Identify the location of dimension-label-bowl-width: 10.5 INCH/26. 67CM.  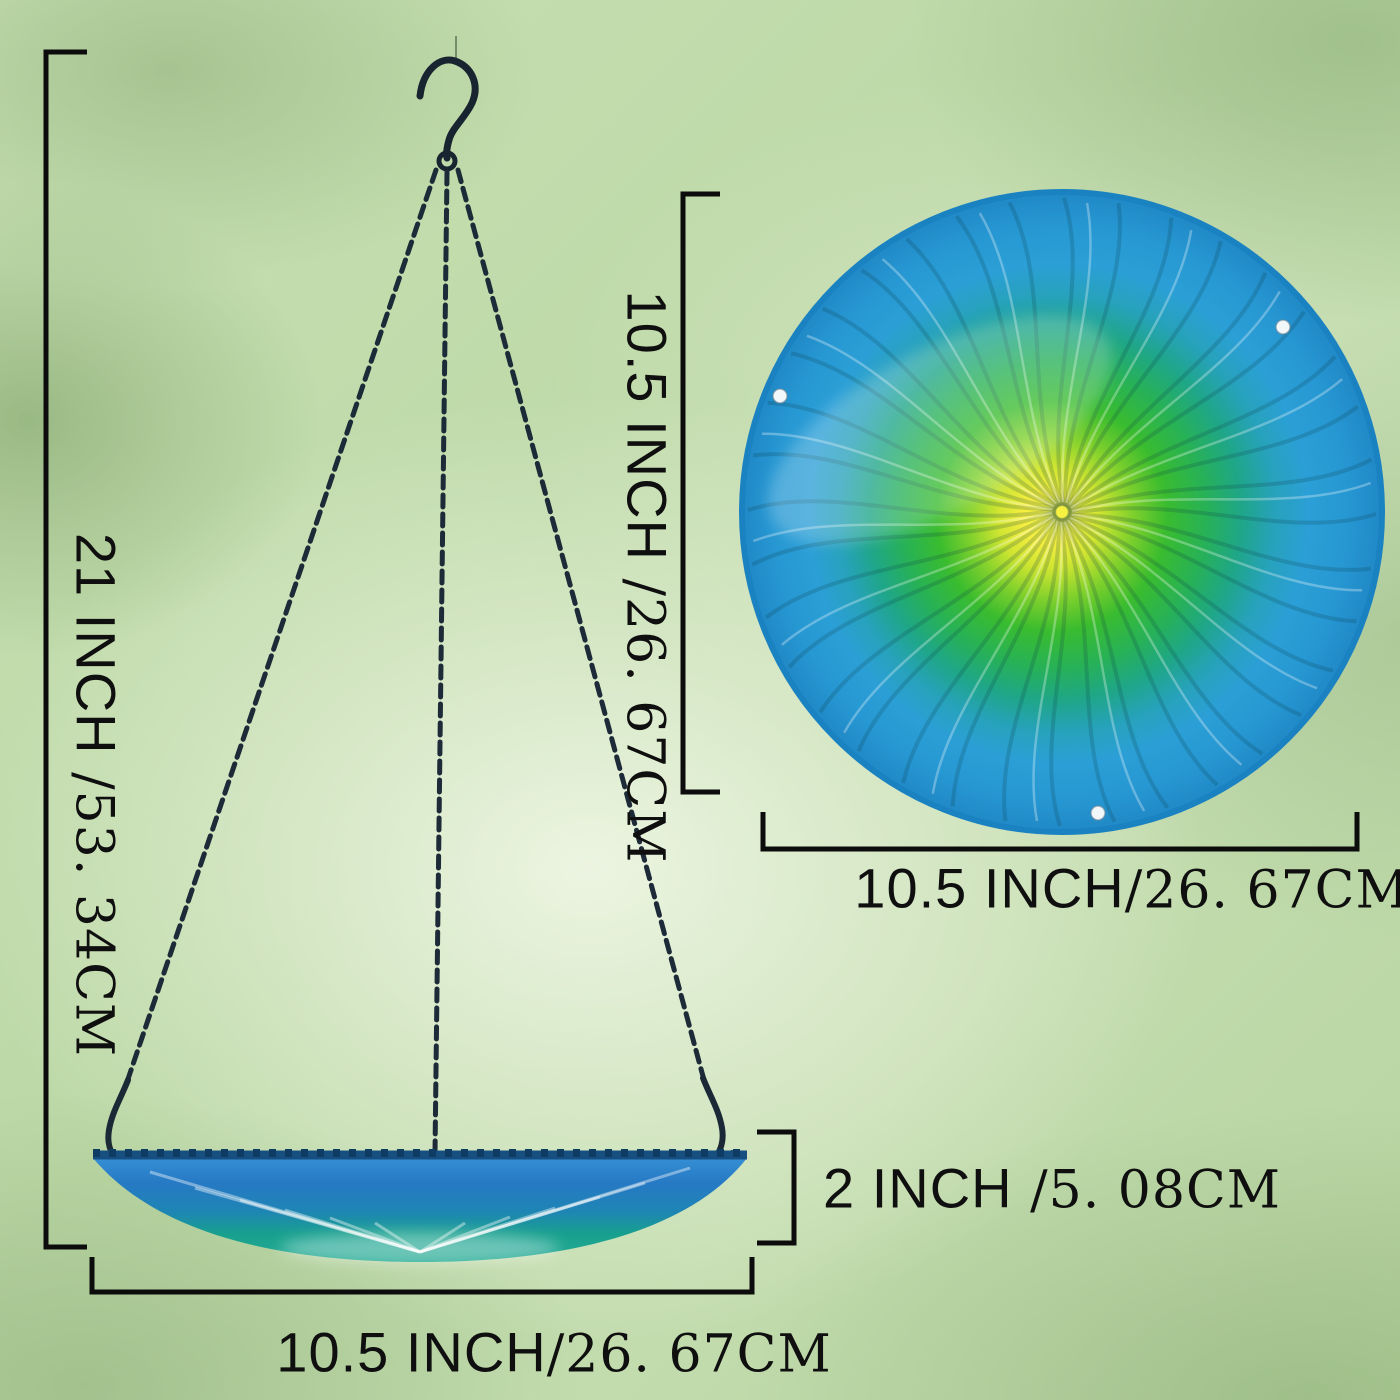
(553, 1352).